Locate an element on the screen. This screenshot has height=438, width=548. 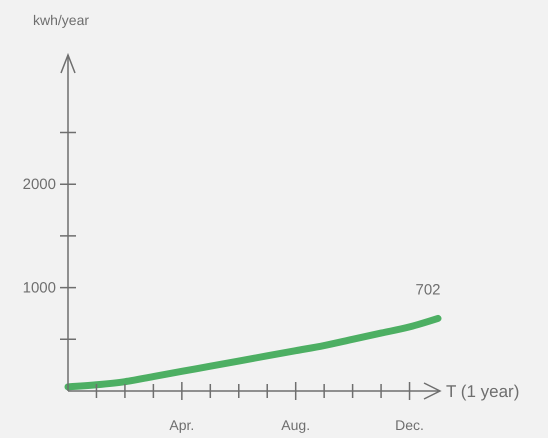
x-tick-label: Dec. is located at coordinates (409, 425).